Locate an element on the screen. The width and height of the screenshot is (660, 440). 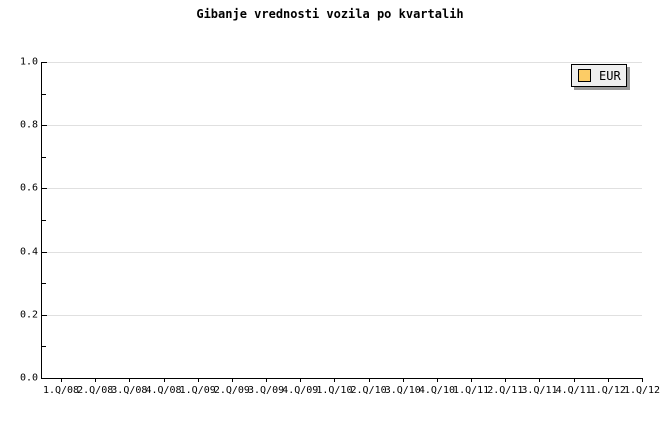
x-axis-label: 2.Q/08 is located at coordinates (95, 390).